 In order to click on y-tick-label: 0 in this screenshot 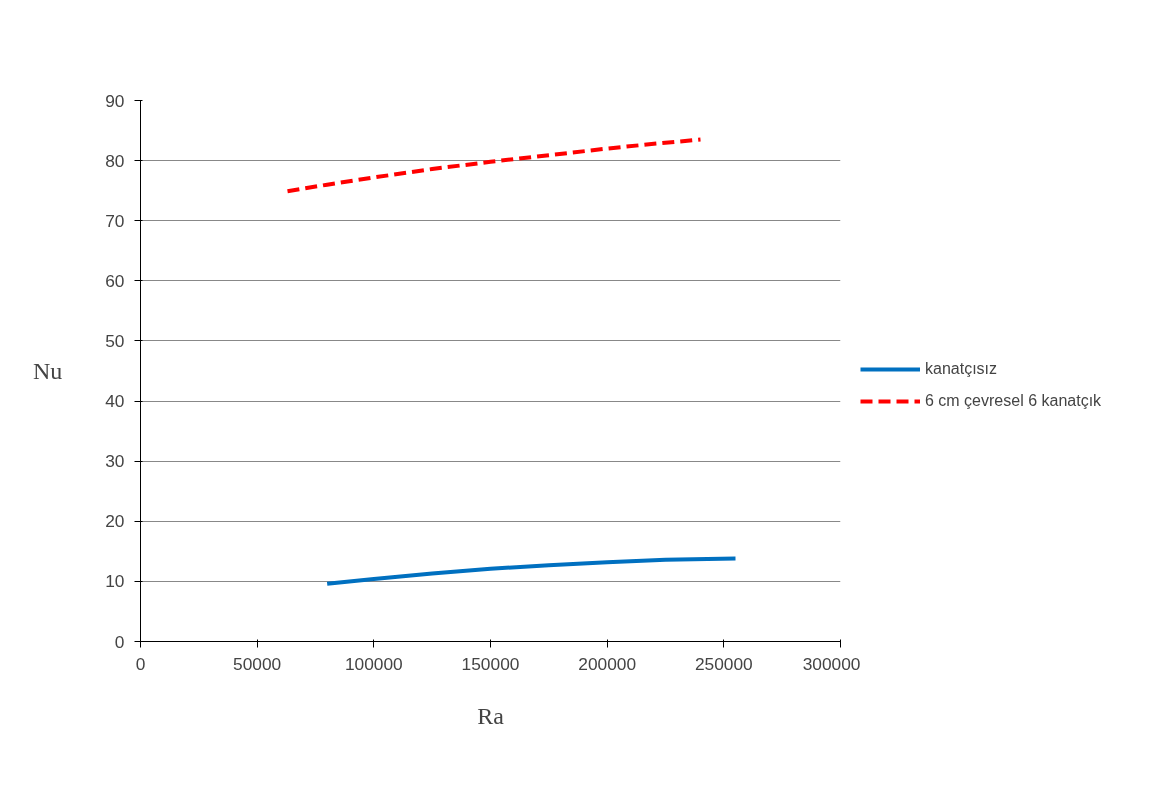, I will do `click(119, 641)`.